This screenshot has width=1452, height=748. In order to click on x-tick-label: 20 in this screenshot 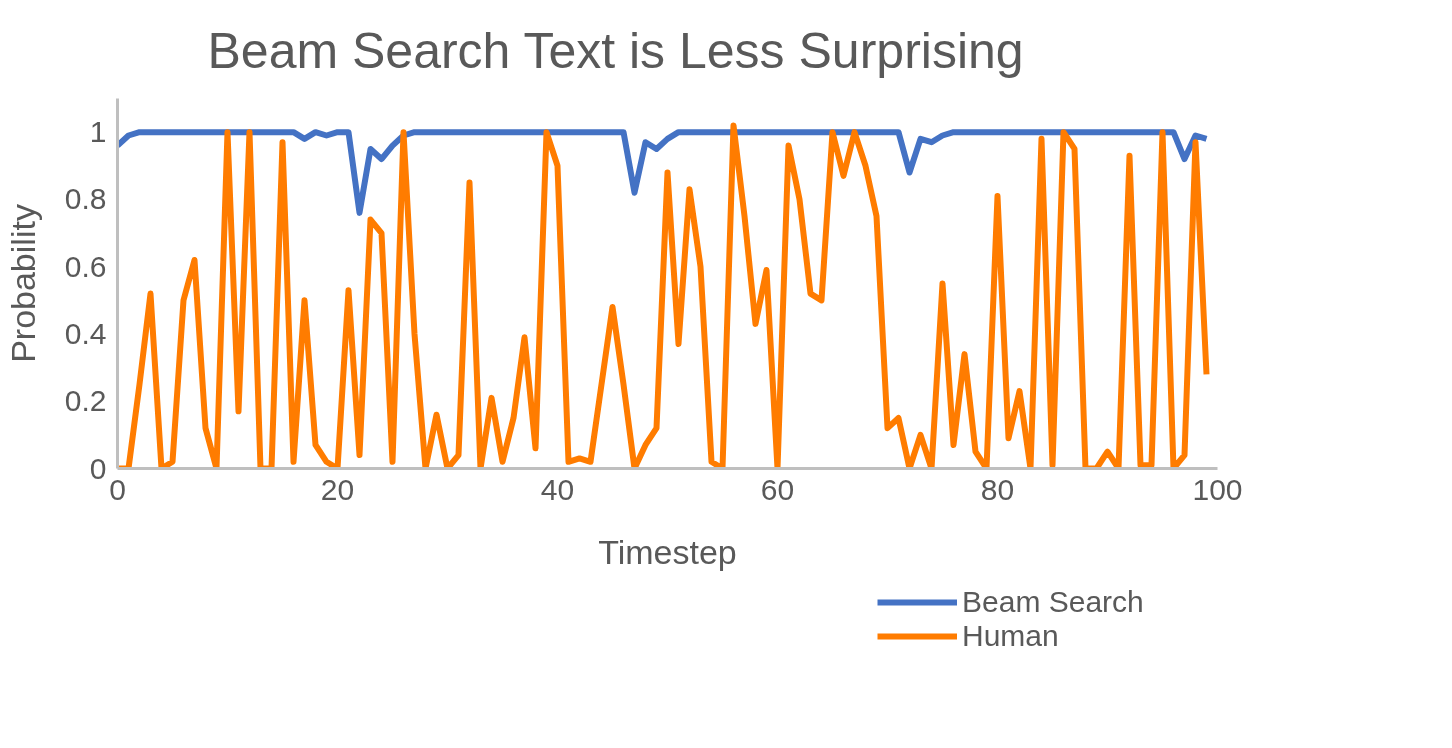, I will do `click(337, 489)`.